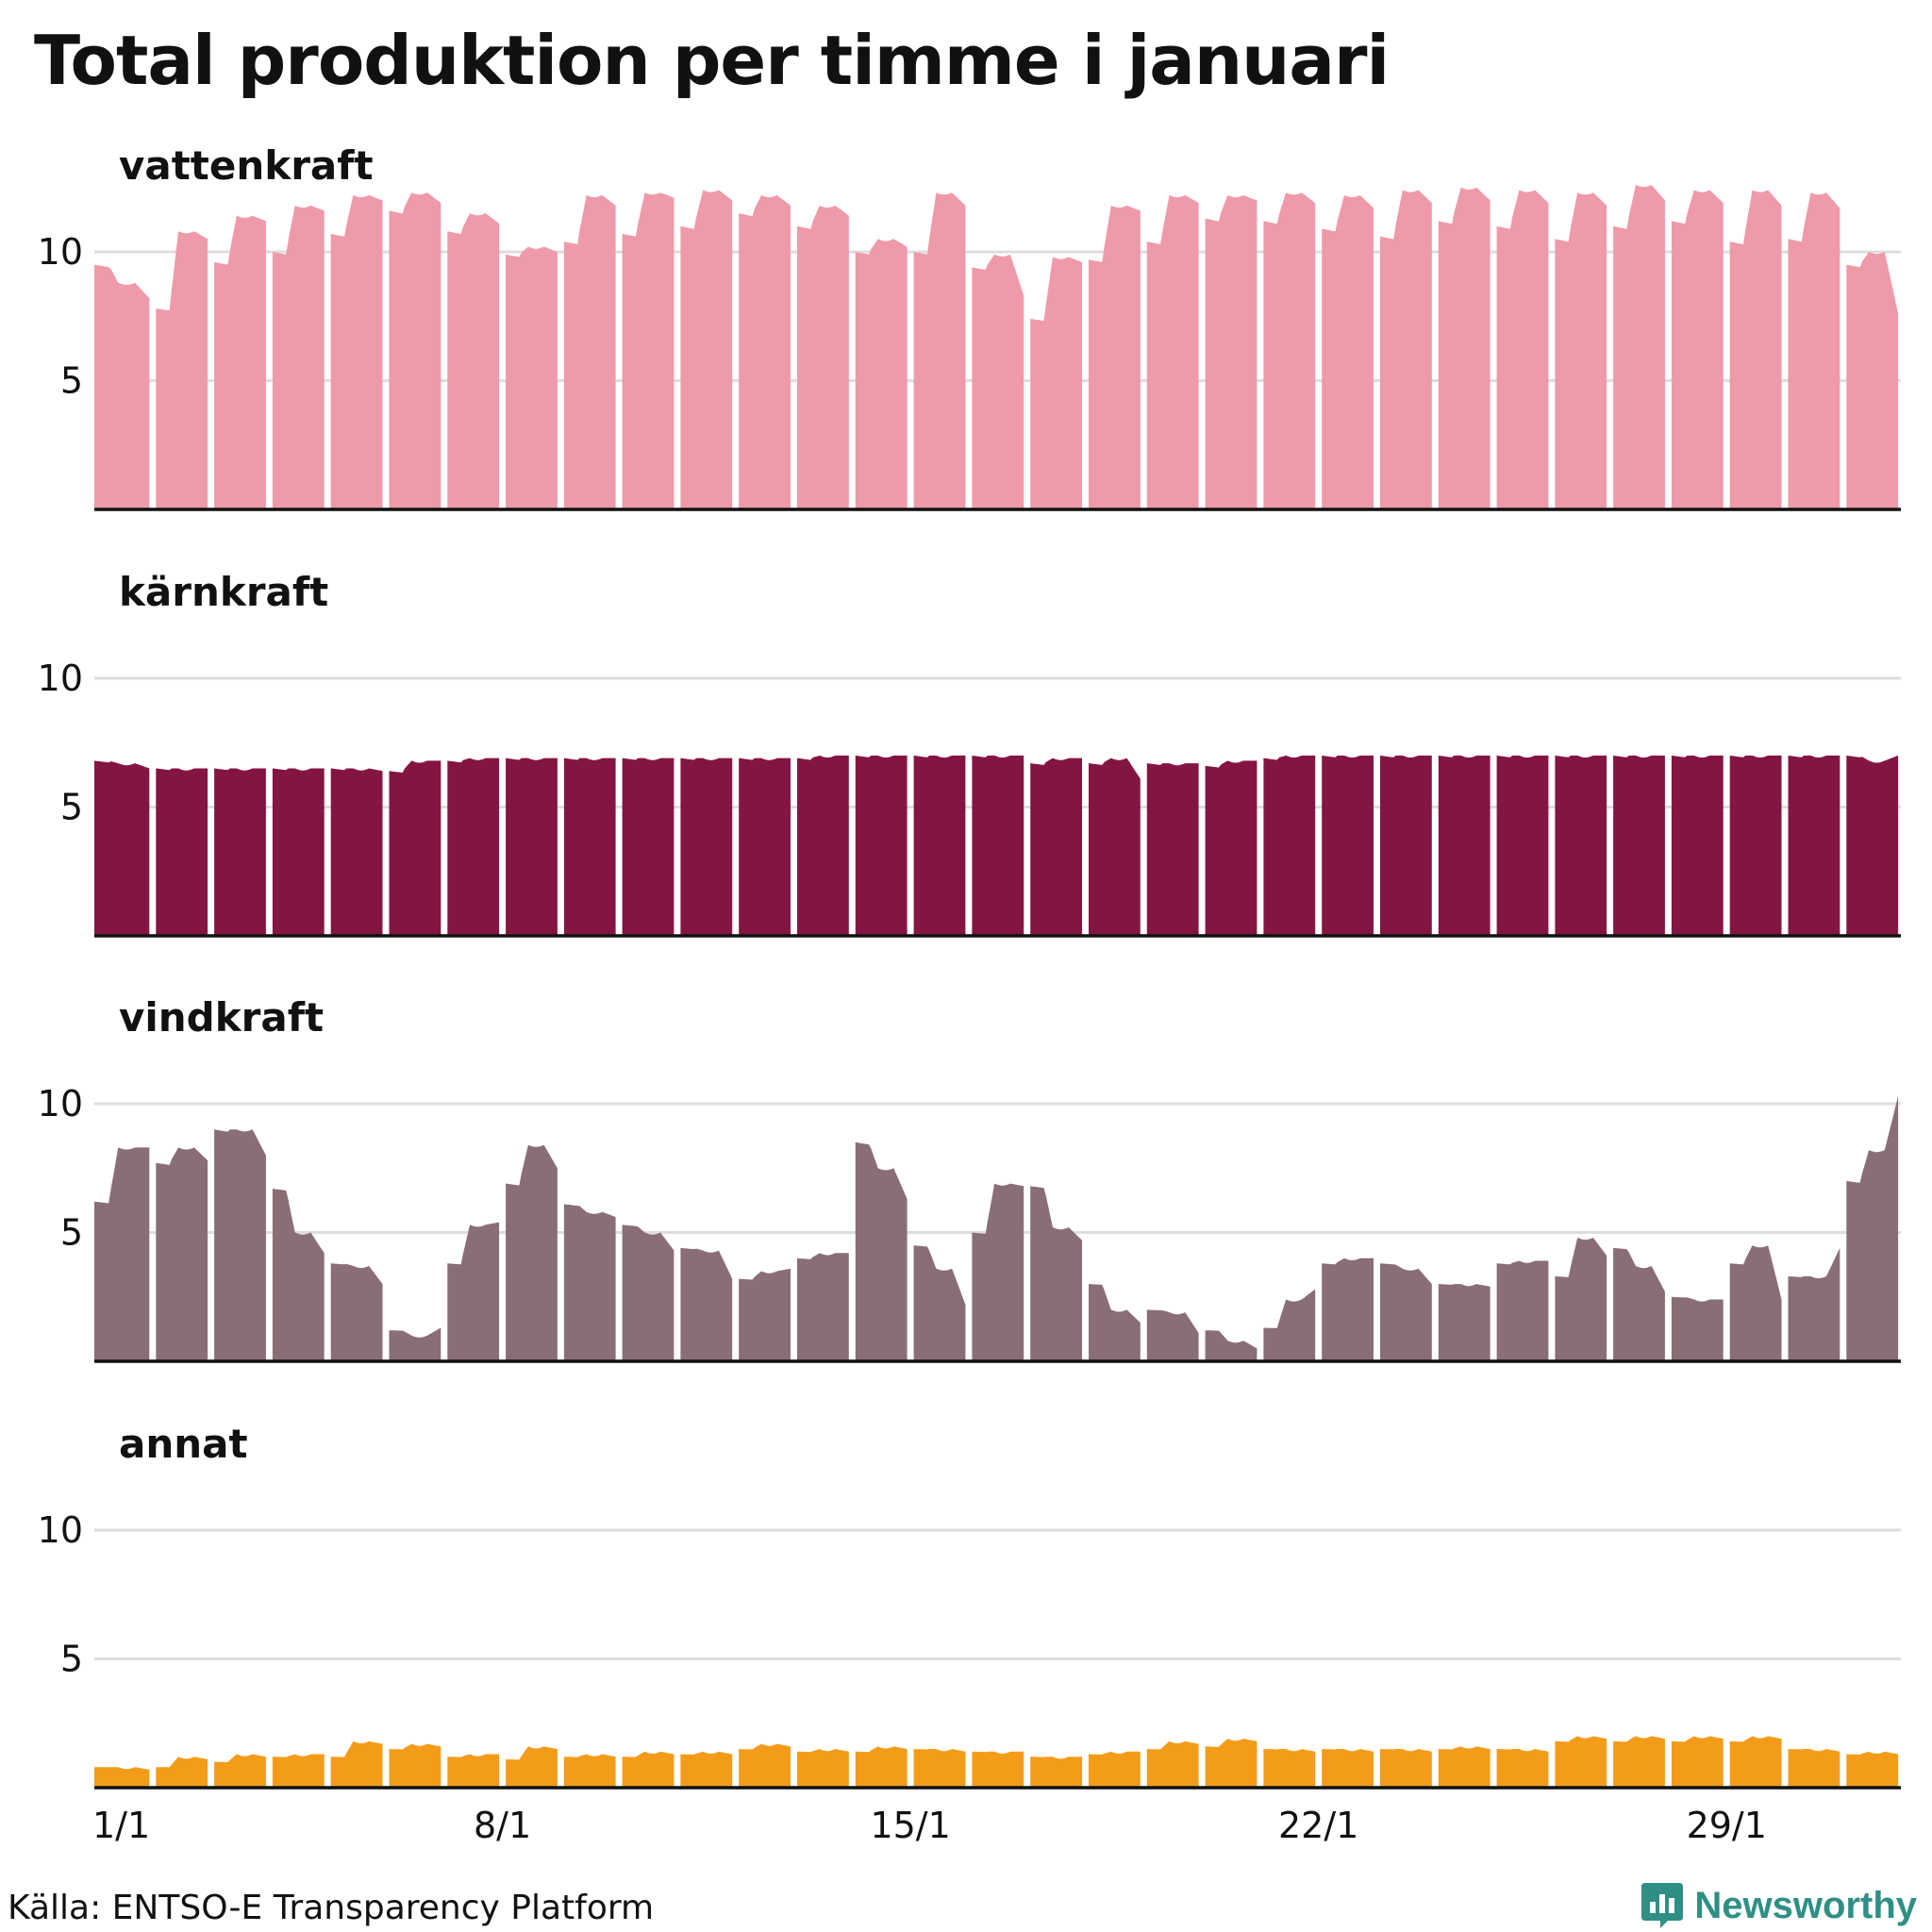 This screenshot has width=1932, height=1932. I want to click on x-tick-label: 8/1, so click(502, 1826).